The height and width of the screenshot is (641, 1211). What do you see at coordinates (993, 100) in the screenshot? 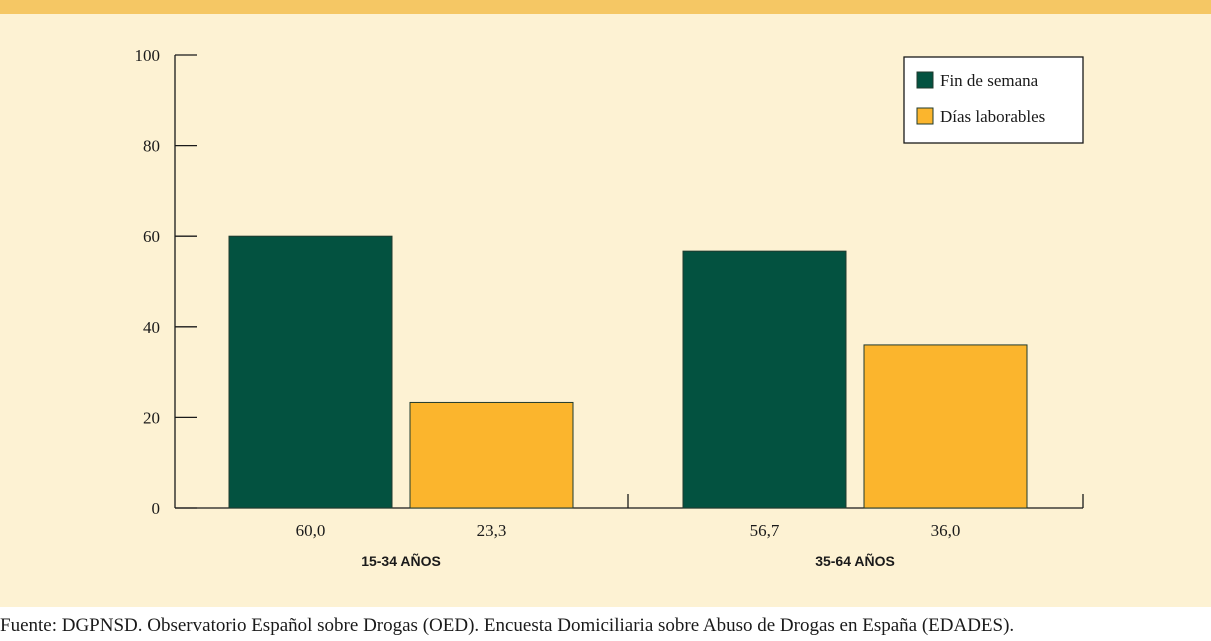
I see `legend-box` at bounding box center [993, 100].